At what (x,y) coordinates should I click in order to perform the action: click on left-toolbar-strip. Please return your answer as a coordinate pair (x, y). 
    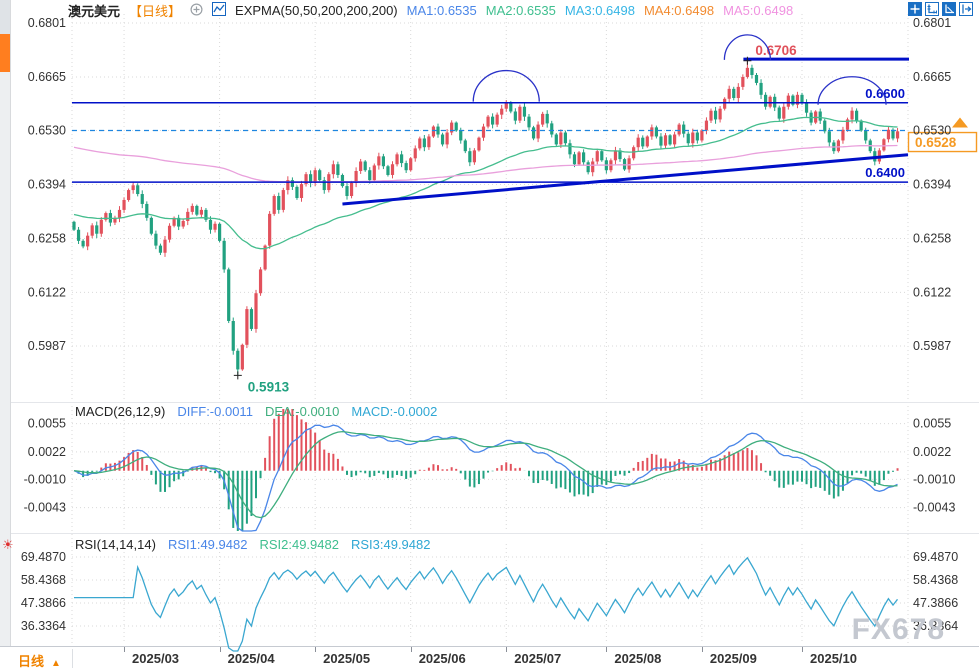
    Looking at the image, I should click on (5, 334).